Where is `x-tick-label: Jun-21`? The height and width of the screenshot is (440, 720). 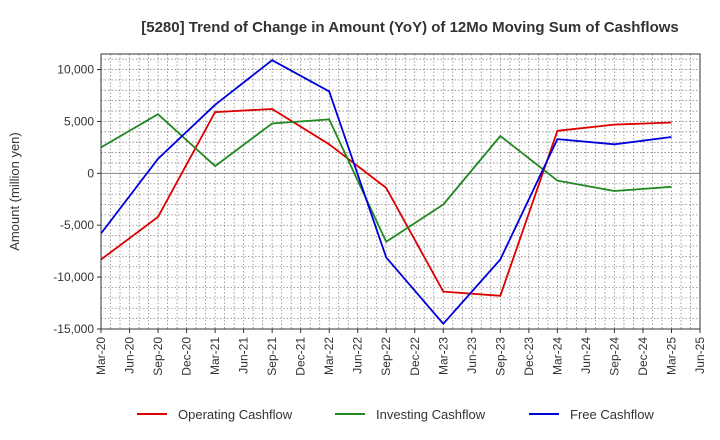
x-tick-label: Jun-21 is located at coordinates (244, 355).